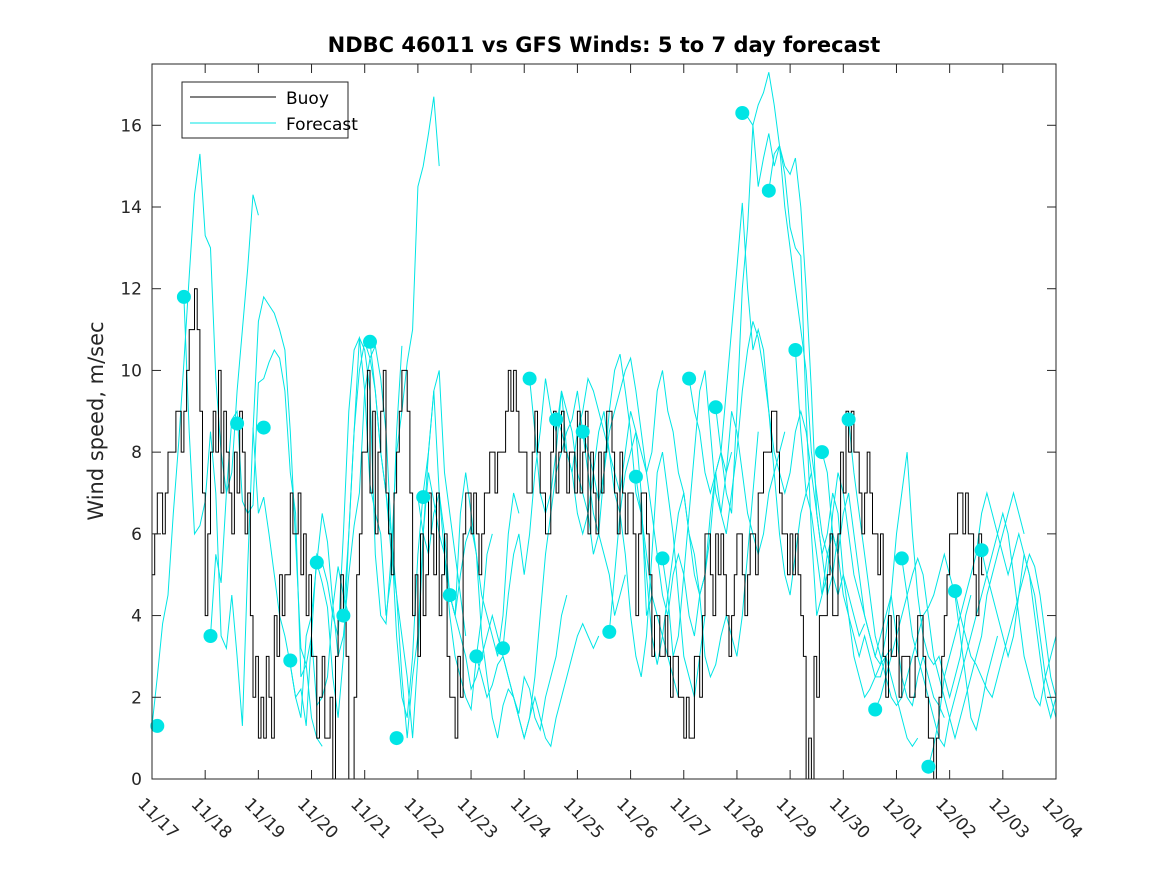 The height and width of the screenshot is (875, 1167). What do you see at coordinates (136, 780) in the screenshot?
I see `y-tick-label-0: 0` at bounding box center [136, 780].